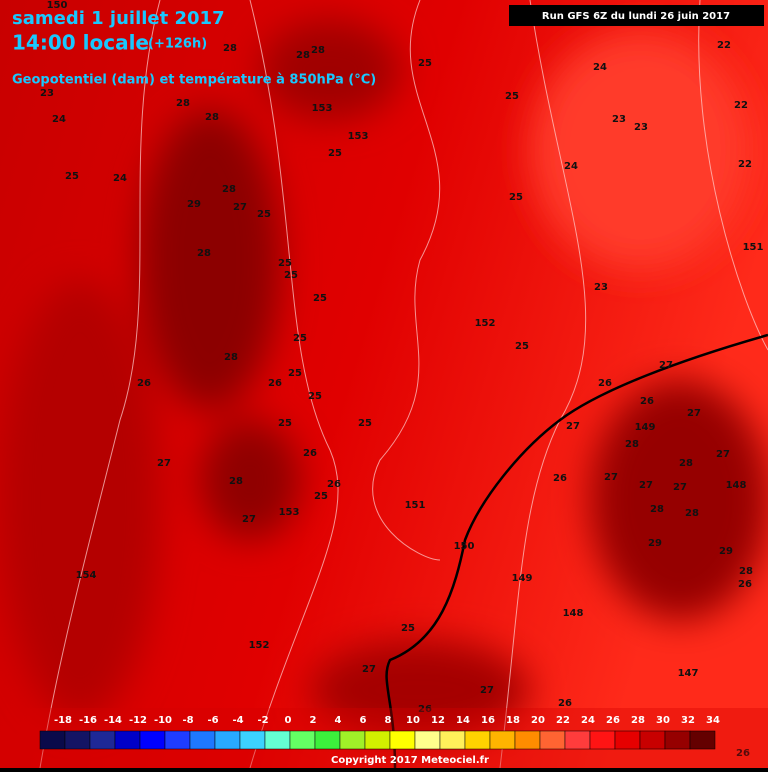  What do you see at coordinates (463, 720) in the screenshot?
I see `colorbar-label: 14` at bounding box center [463, 720].